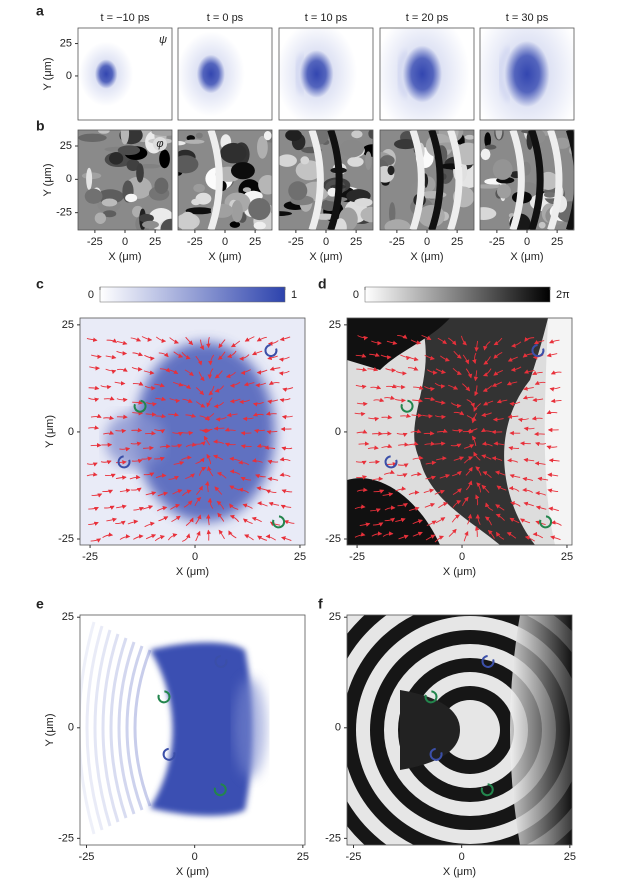 The image size is (617, 888). What do you see at coordinates (66, 43) in the screenshot?
I see `y-tick-label: 25` at bounding box center [66, 43].